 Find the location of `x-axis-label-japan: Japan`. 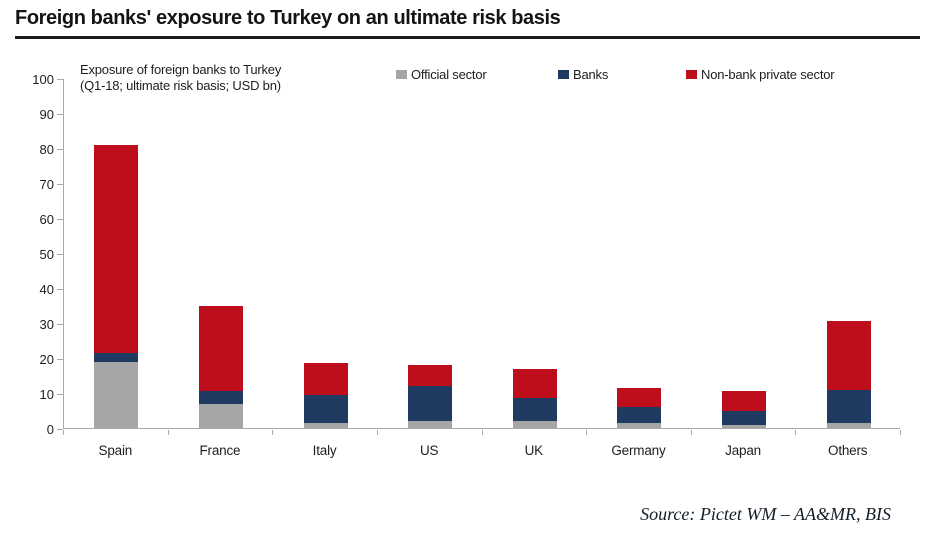

x-axis-label-japan: Japan is located at coordinates (743, 450).